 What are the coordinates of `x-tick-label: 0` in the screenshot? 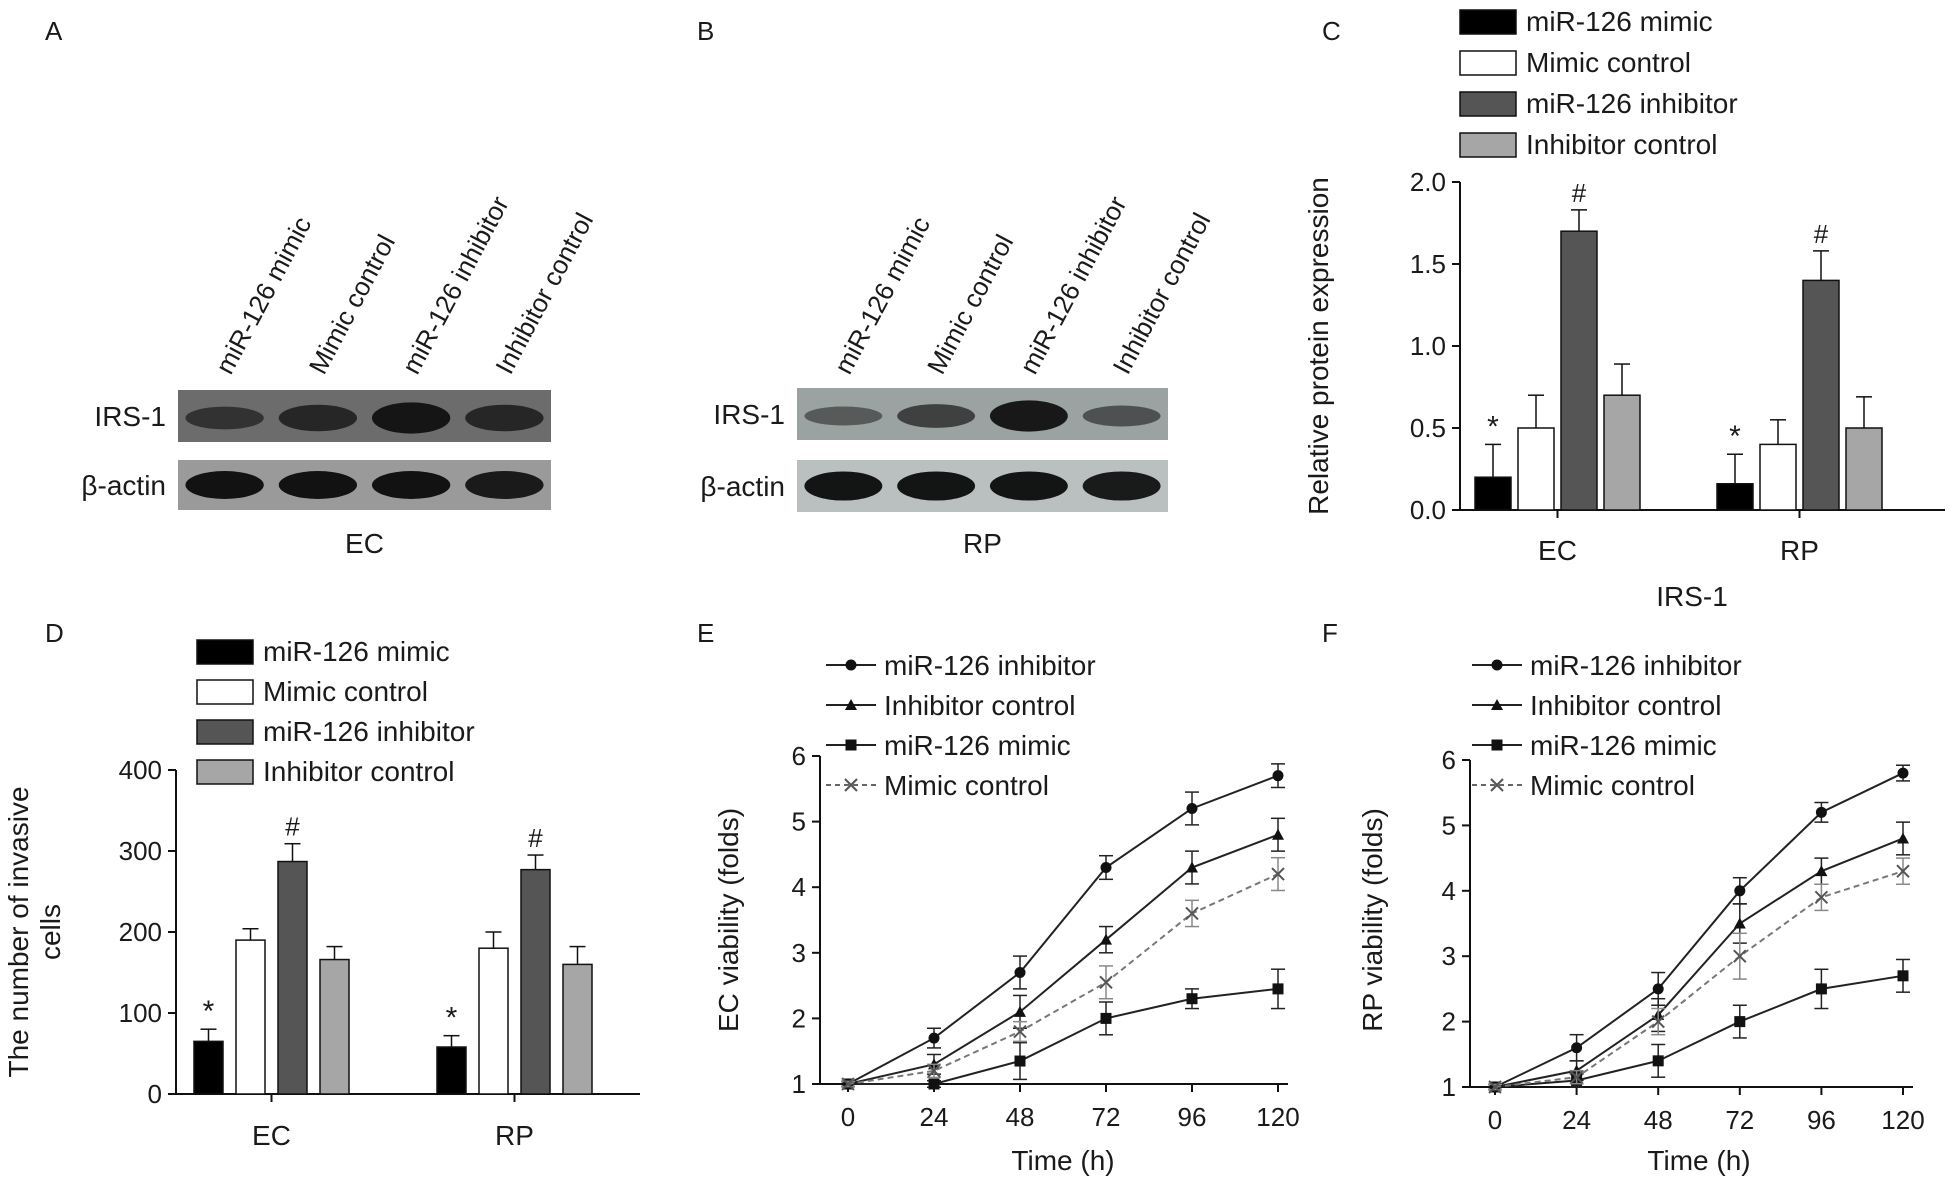 It's located at (848, 1117).